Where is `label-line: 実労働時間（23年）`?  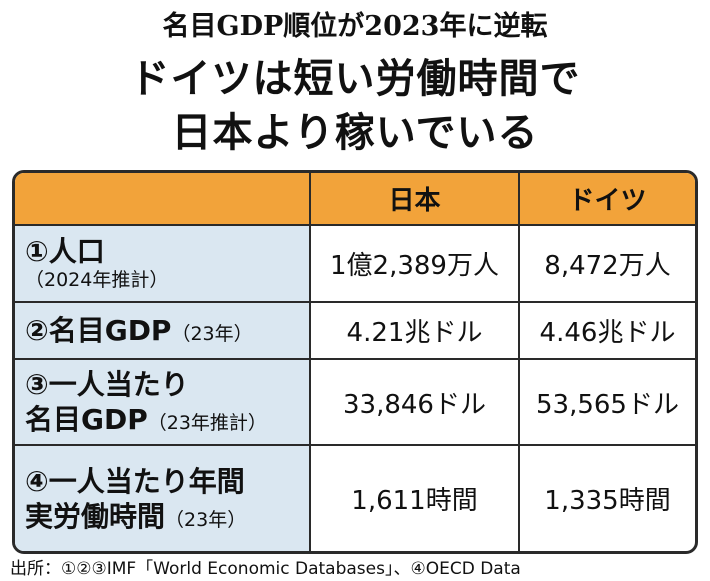 label-line: 実労働時間（23年） is located at coordinates (167, 516).